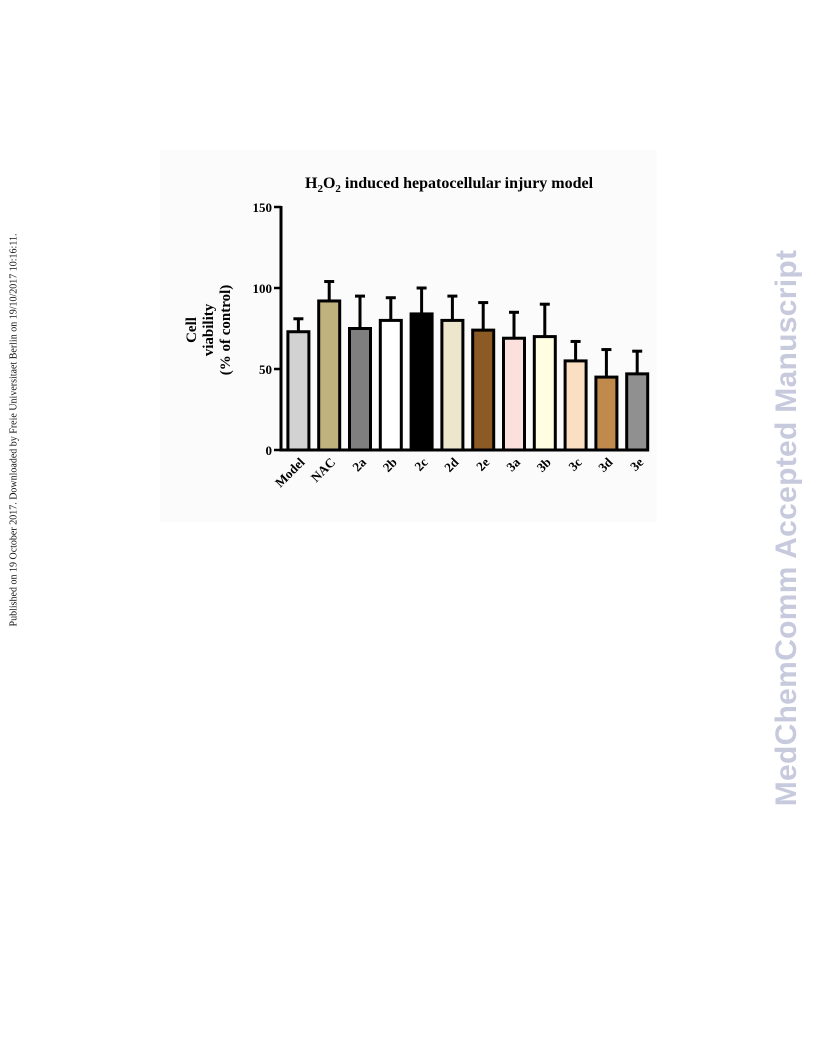 The image size is (816, 1056). What do you see at coordinates (298, 391) in the screenshot?
I see `bar-model` at bounding box center [298, 391].